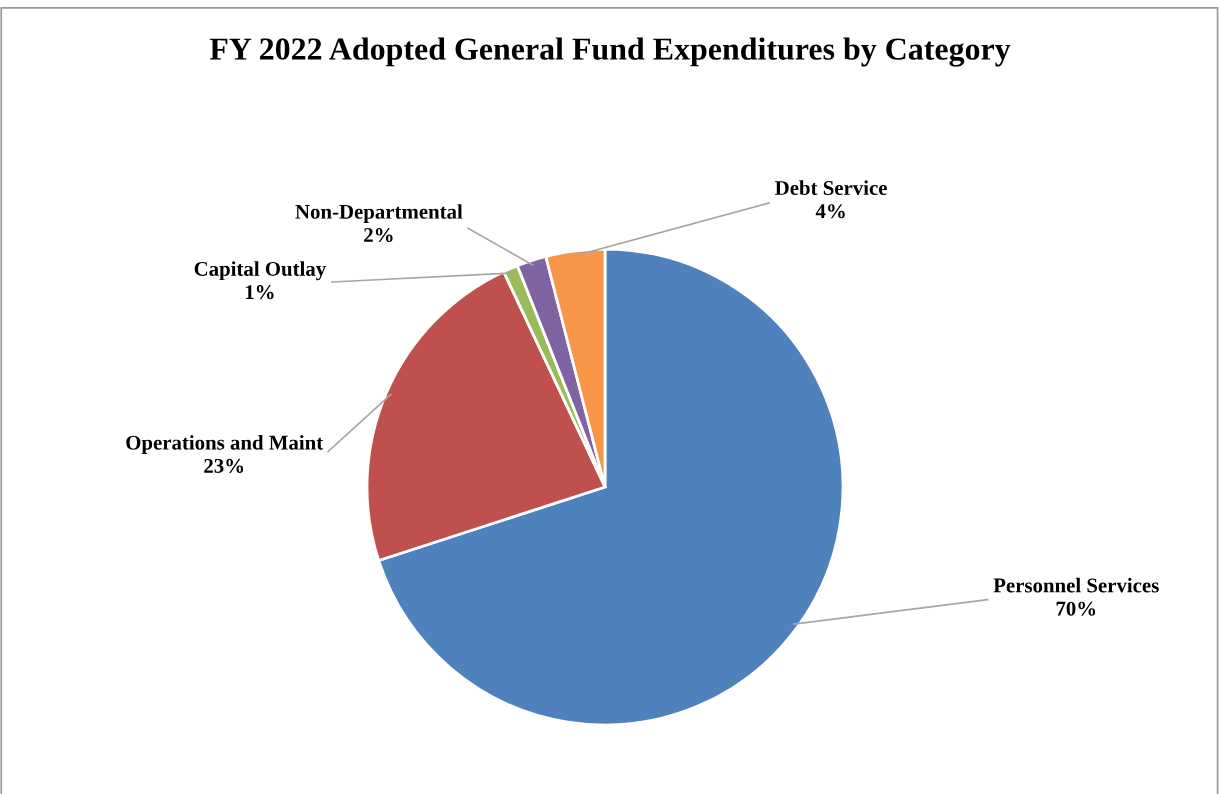  What do you see at coordinates (224, 465) in the screenshot?
I see `data-label: 23%` at bounding box center [224, 465].